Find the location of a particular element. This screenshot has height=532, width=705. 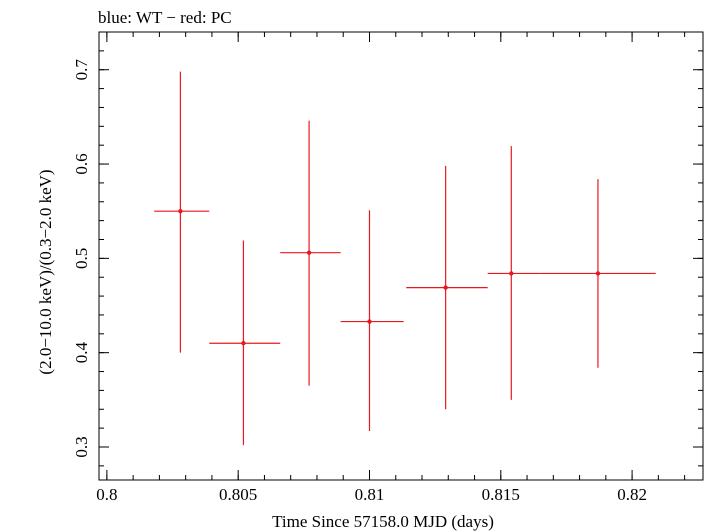

x-tick-label: 0.805 is located at coordinates (238, 494).